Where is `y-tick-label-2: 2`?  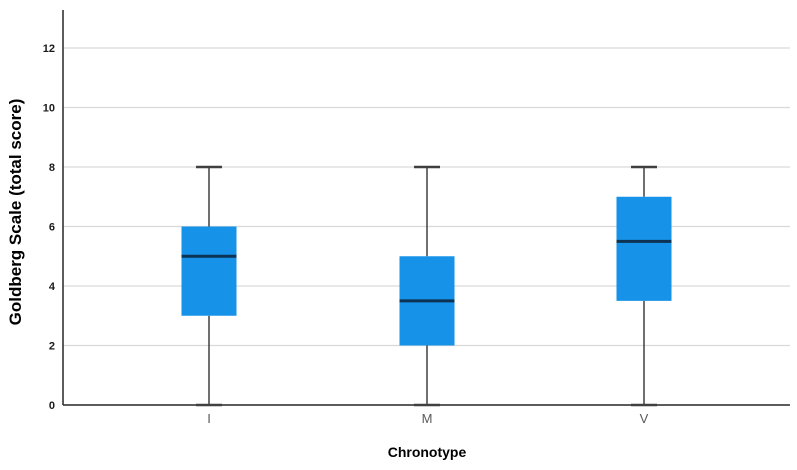
y-tick-label-2: 2 is located at coordinates (52, 347).